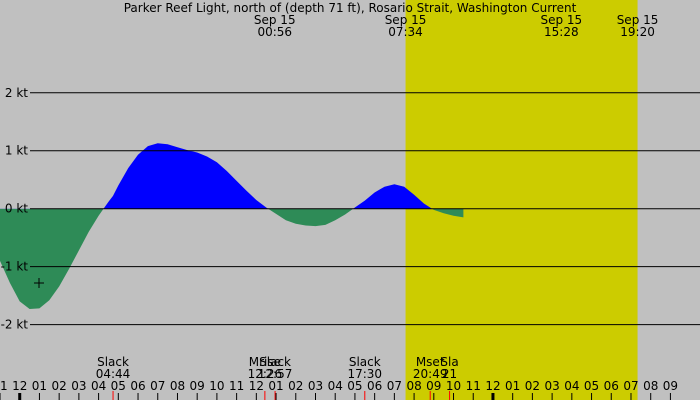 This screenshot has height=400, width=700. I want to click on y-tick-label: -2 kt, so click(15, 325).